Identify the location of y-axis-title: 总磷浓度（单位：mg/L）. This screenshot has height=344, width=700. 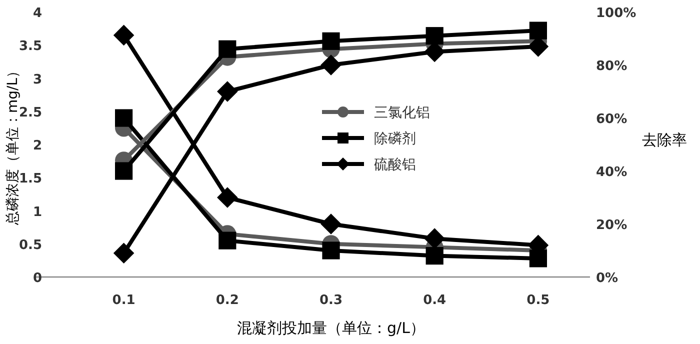
(13, 145).